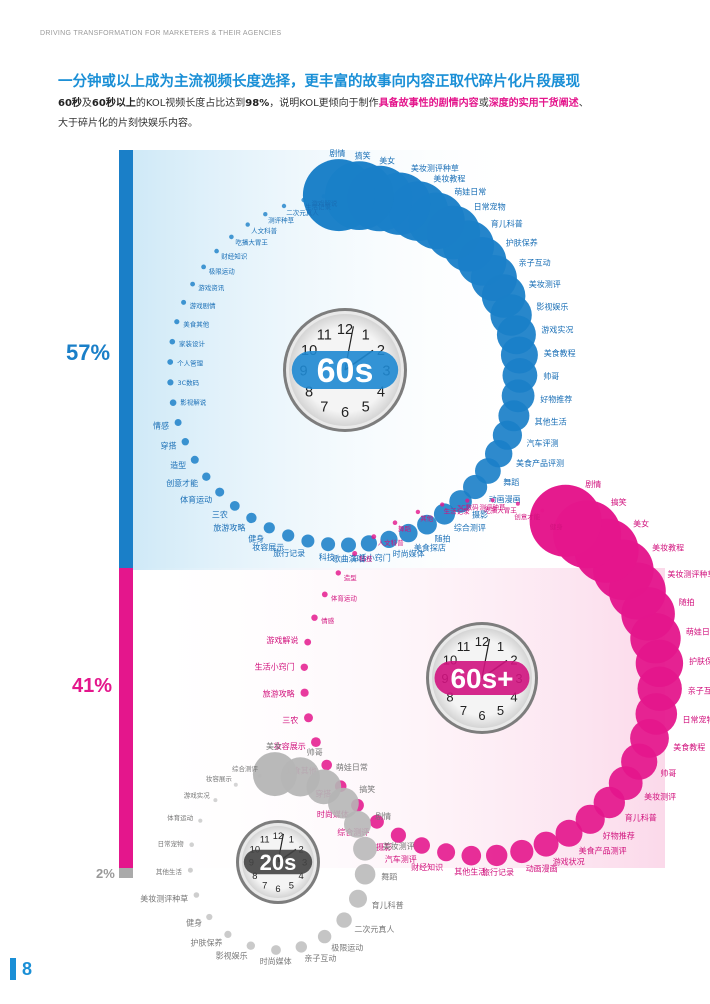 The image size is (710, 1004). I want to click on label-歌曲演唱: 歌曲演唱, so click(349, 559).